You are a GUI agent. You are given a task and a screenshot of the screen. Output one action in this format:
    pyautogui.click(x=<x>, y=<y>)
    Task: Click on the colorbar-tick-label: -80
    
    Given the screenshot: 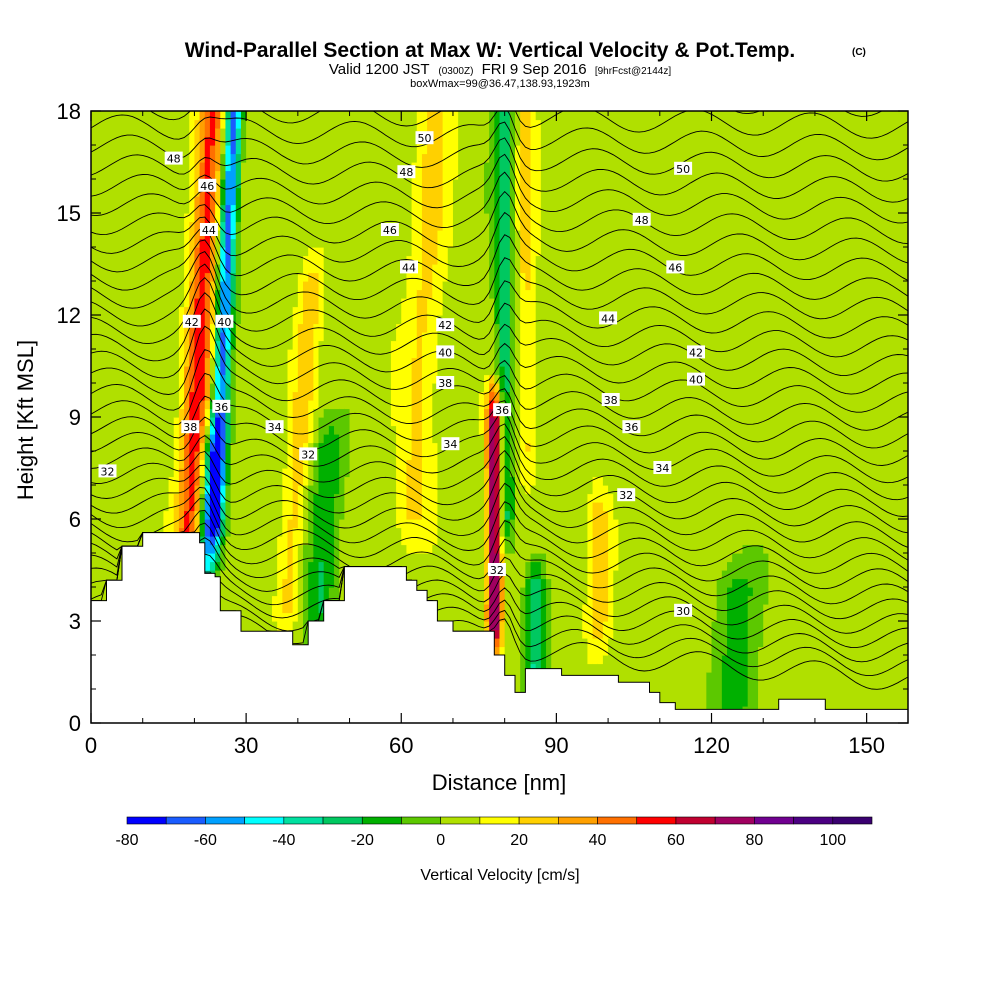 What is the action you would take?
    pyautogui.click(x=126, y=840)
    